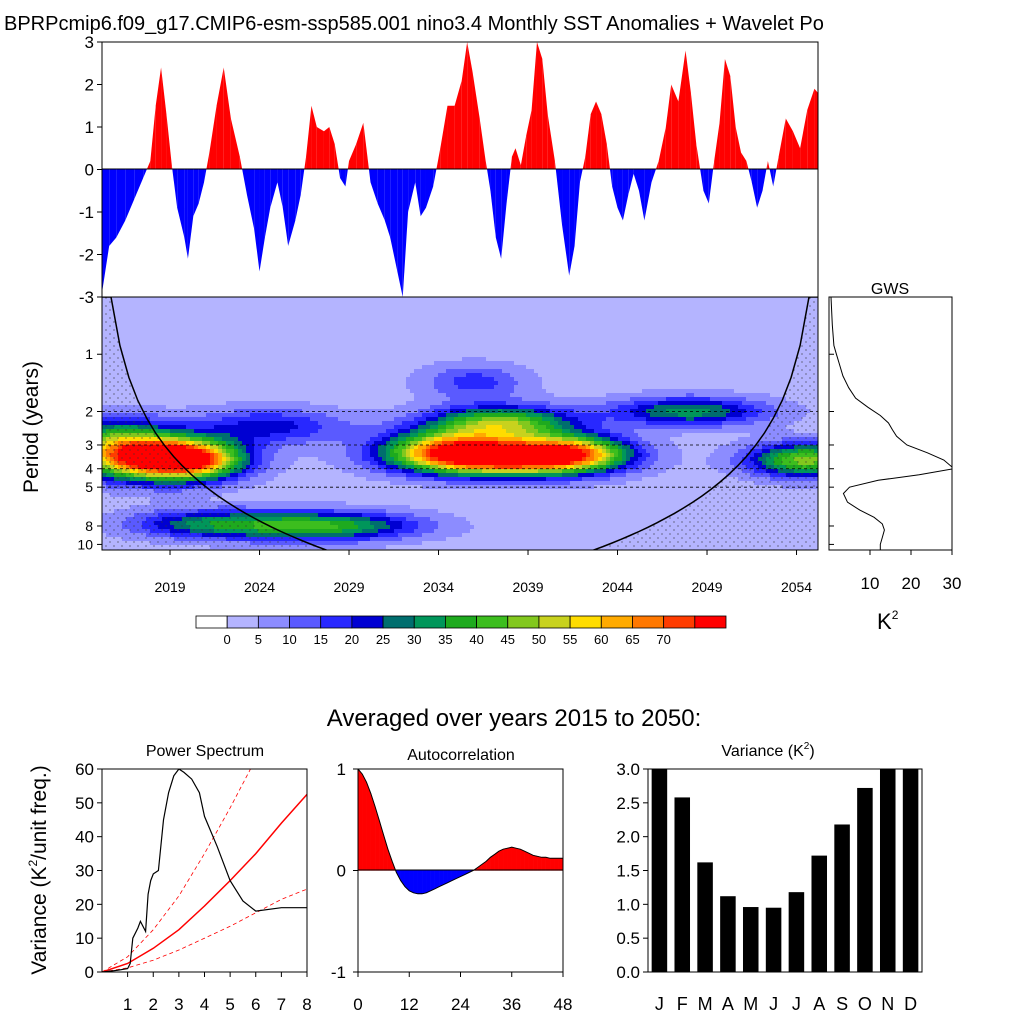 This screenshot has height=1024, width=1024. I want to click on positive-anomaly-area, so click(213, 137).